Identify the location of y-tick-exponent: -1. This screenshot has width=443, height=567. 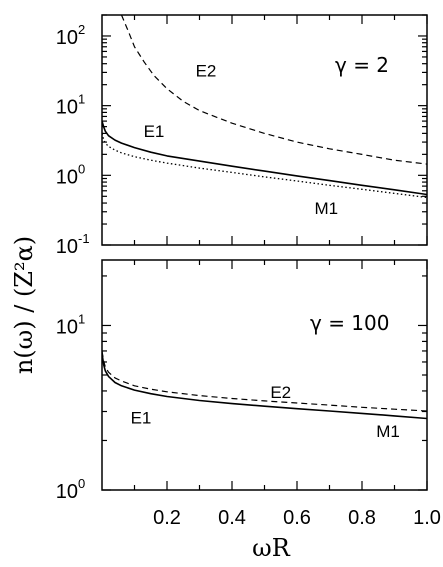
(84, 238).